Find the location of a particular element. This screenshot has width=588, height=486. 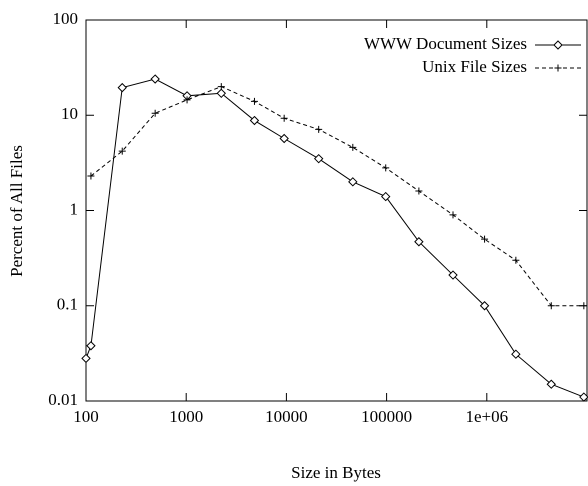

y-tick-label: 100 is located at coordinates (66, 18).